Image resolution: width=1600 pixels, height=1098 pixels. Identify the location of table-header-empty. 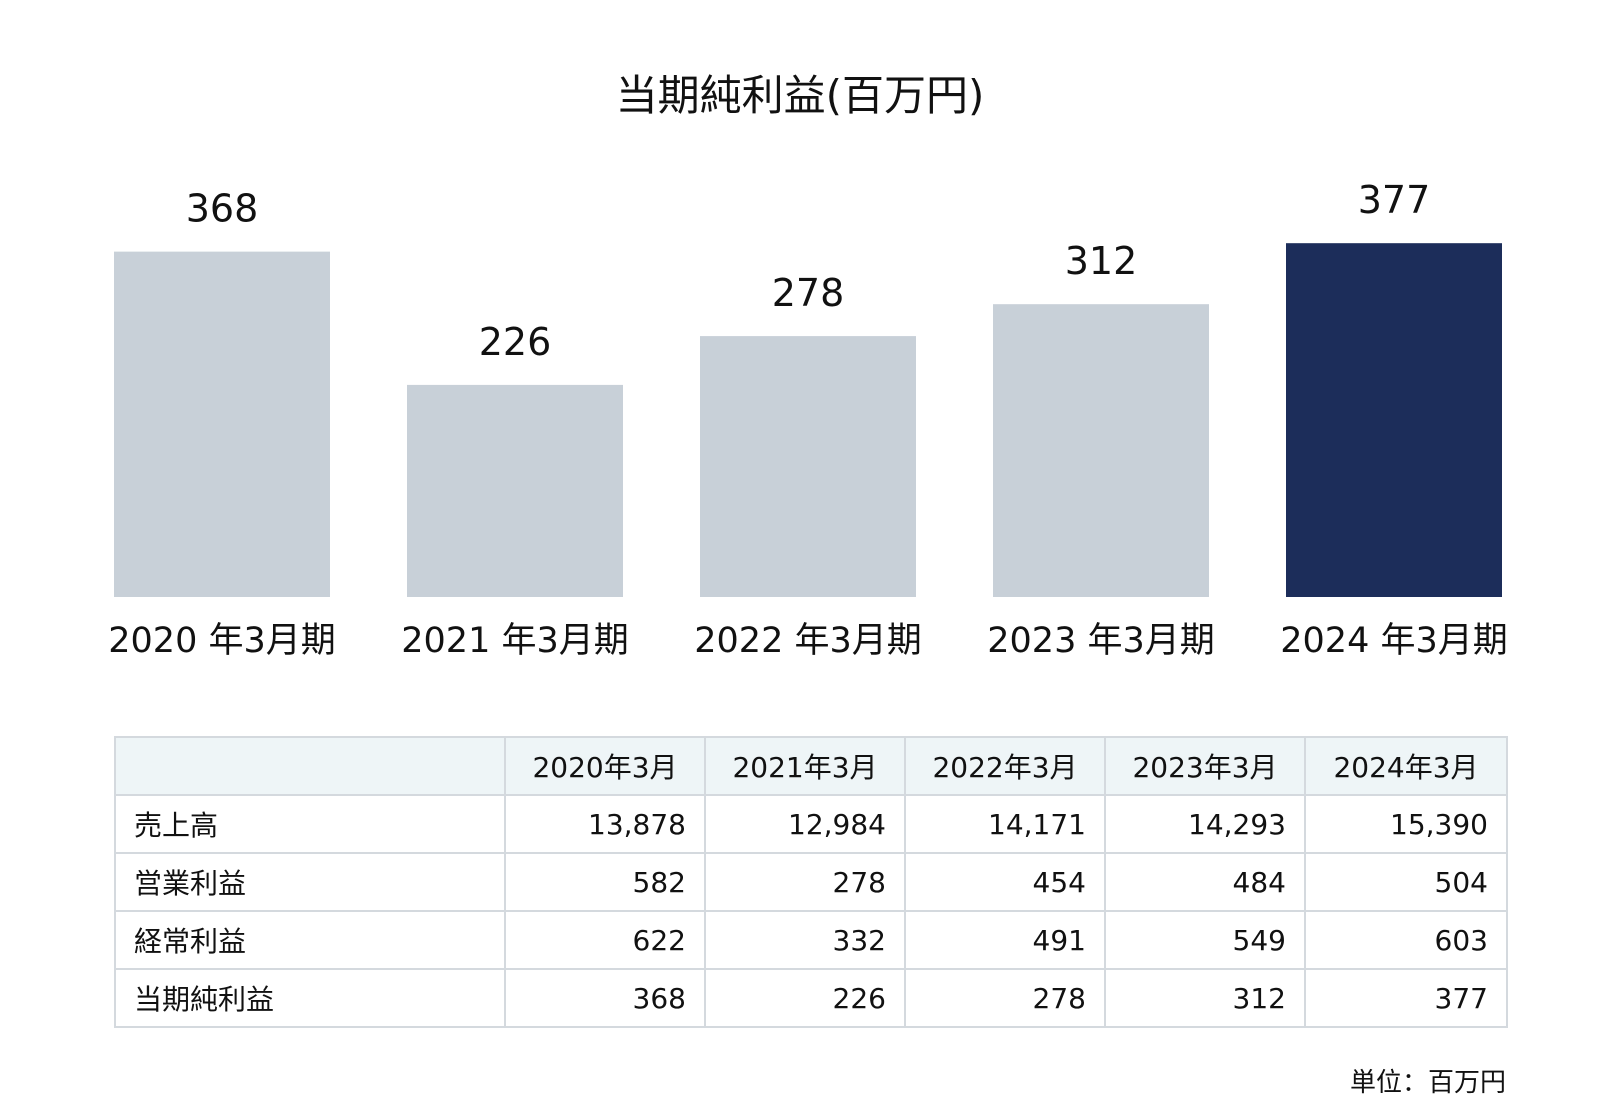
(310, 766).